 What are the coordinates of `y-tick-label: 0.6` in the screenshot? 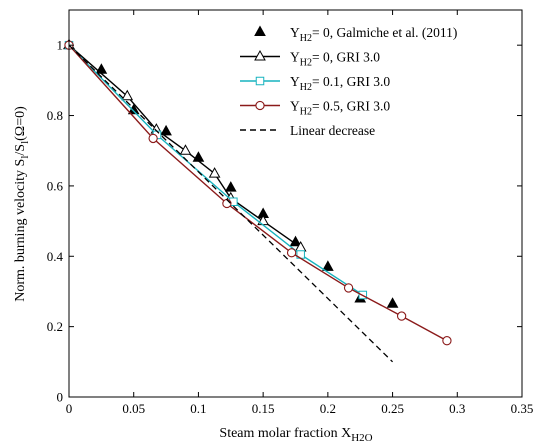 It's located at (55, 185).